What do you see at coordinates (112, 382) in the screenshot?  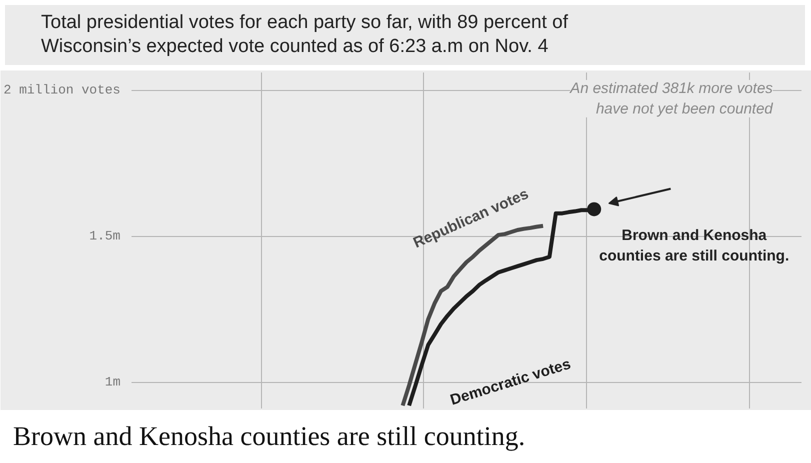 I see `y-tick-label: 1m` at bounding box center [112, 382].